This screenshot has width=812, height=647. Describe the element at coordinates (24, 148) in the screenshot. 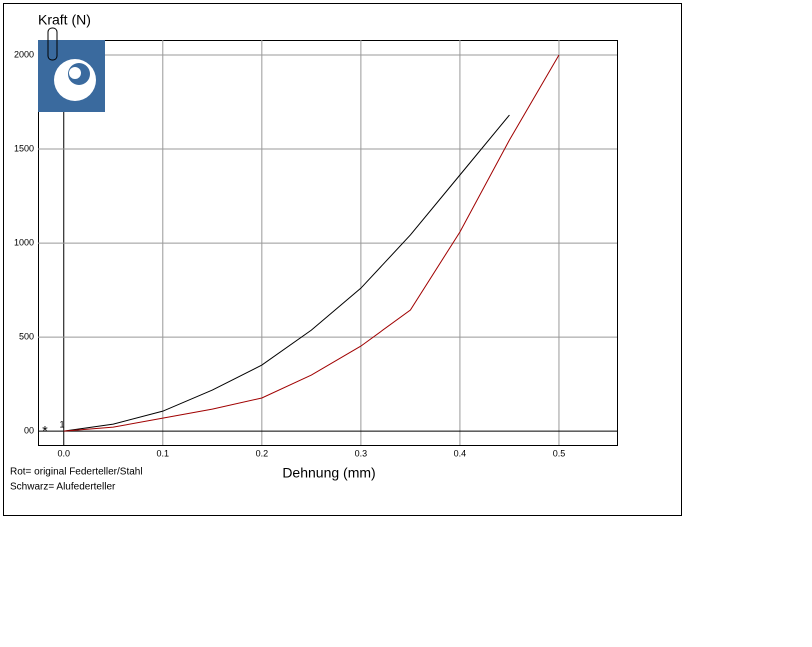

I see `y-tick-label: 1500` at that location.